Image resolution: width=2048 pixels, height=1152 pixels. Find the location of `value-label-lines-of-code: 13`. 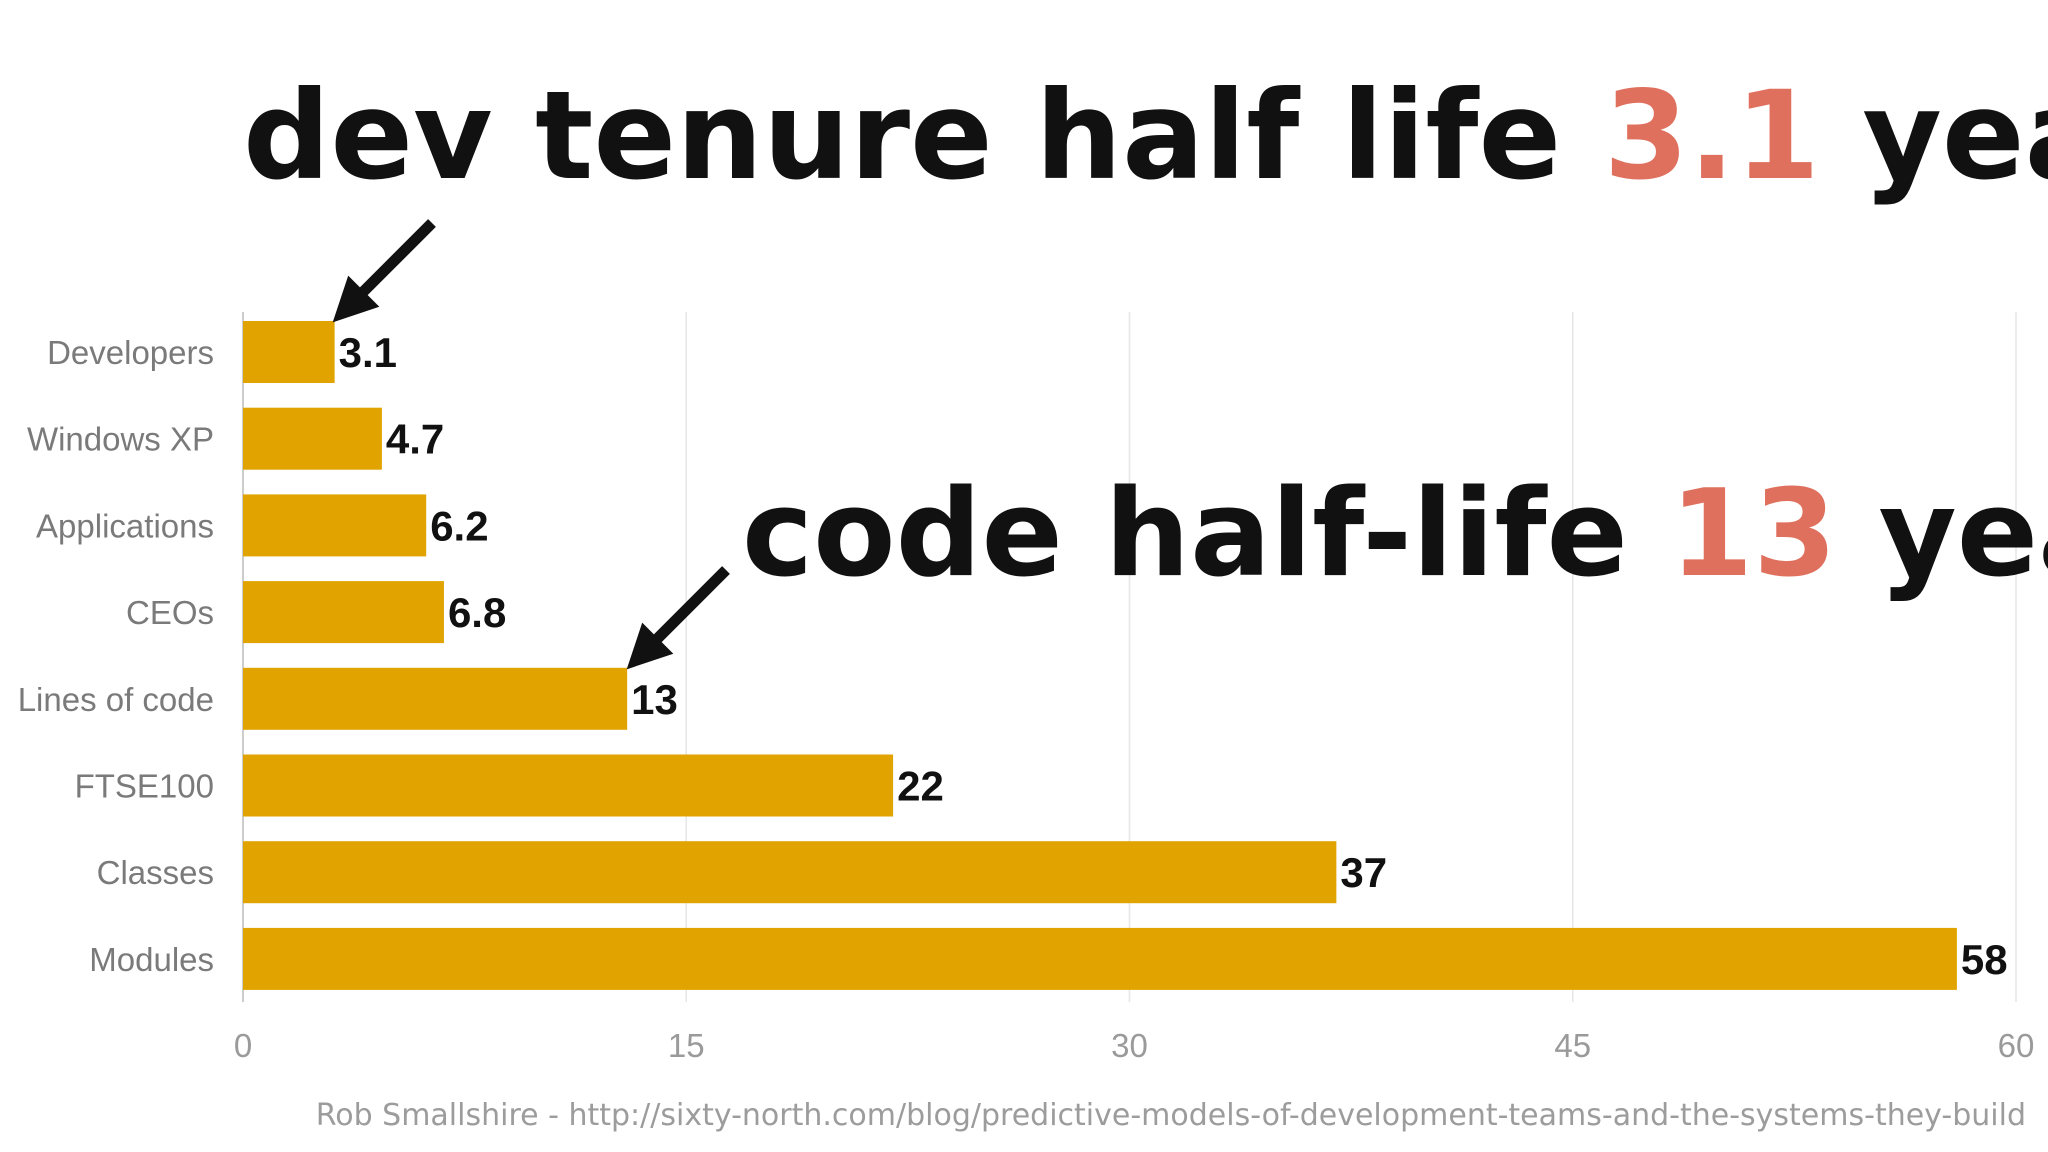

value-label-lines-of-code: 13 is located at coordinates (654, 699).